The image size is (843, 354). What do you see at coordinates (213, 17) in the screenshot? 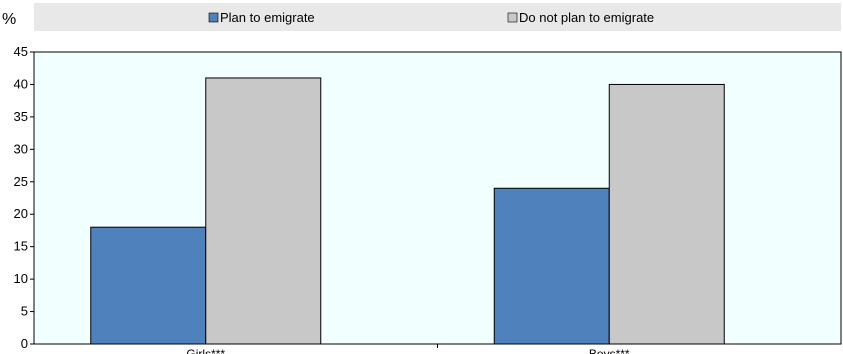
I see `legend-swatch-plan` at bounding box center [213, 17].